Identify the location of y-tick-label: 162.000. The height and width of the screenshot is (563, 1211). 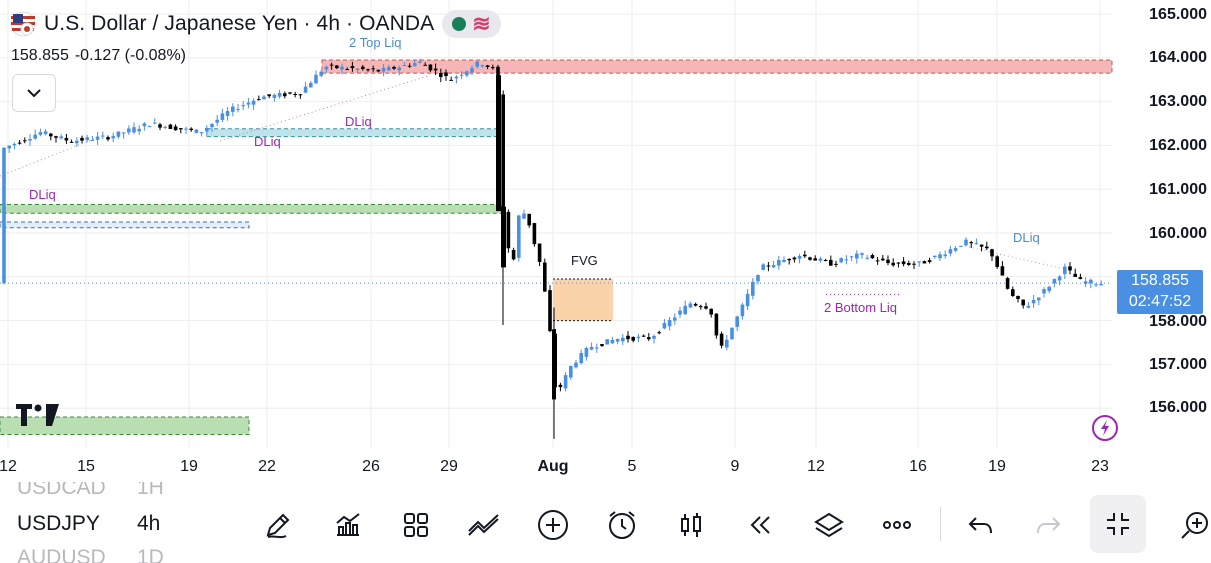
(1178, 145).